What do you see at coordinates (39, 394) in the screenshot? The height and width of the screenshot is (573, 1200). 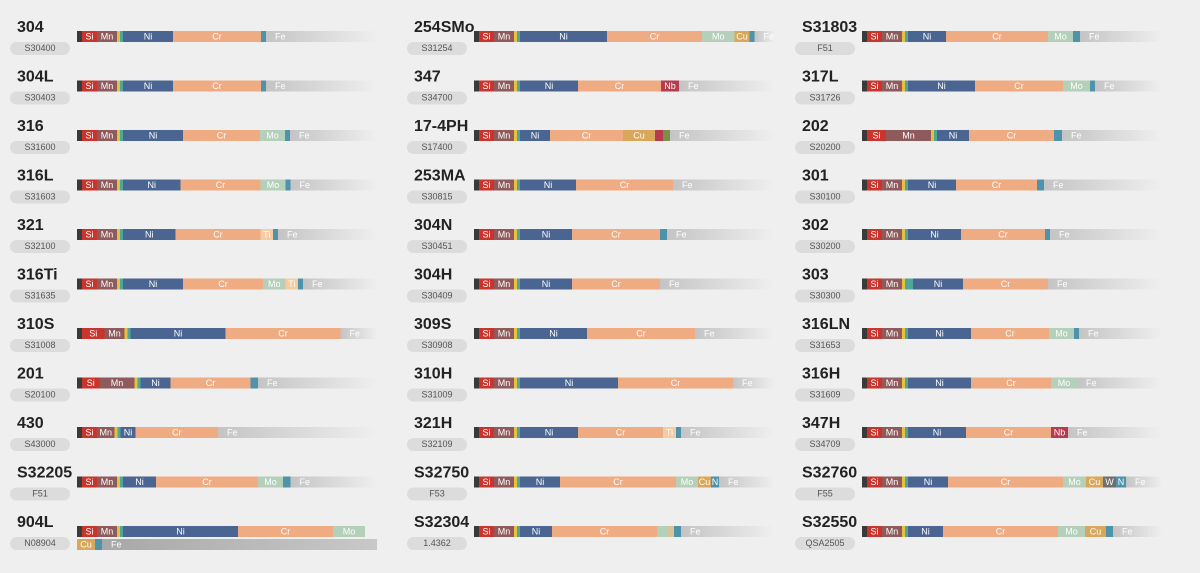 I see `grade-code: S20100` at bounding box center [39, 394].